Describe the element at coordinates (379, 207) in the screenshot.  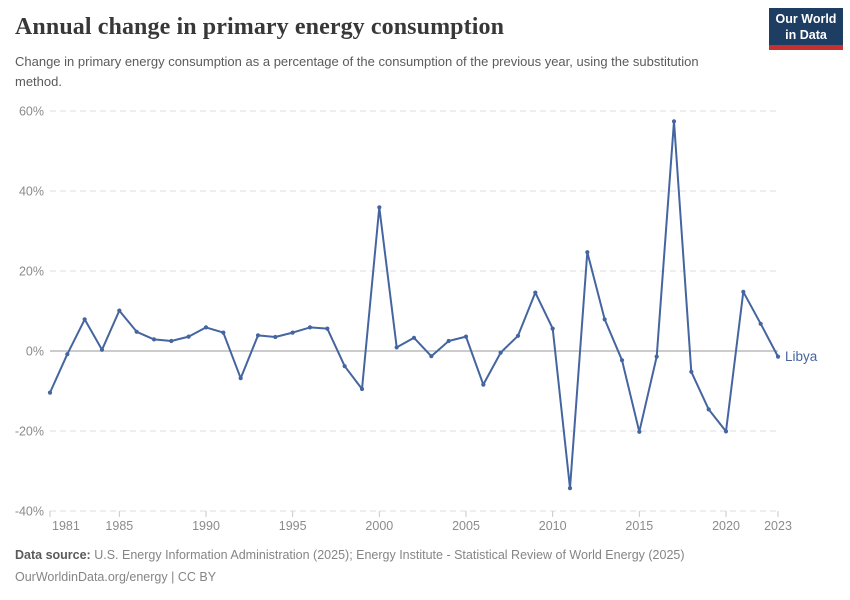
I see `data-point-2000` at that location.